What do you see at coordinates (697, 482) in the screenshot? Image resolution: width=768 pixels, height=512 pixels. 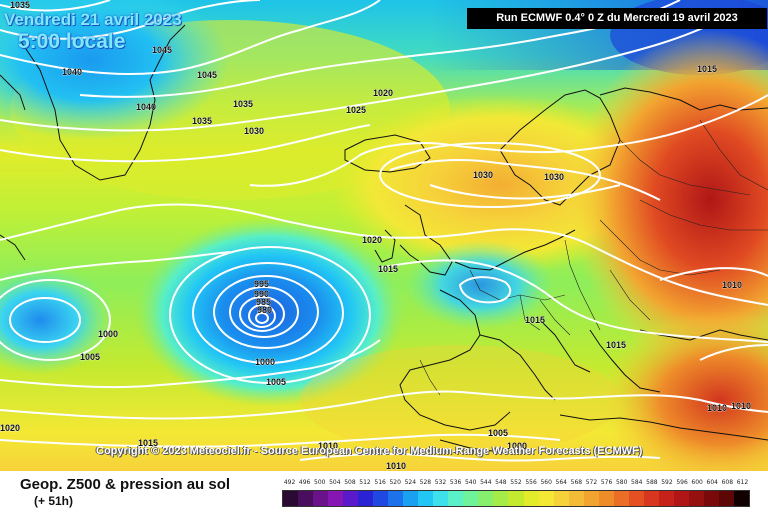 I see `scale-label: 600` at bounding box center [697, 482].